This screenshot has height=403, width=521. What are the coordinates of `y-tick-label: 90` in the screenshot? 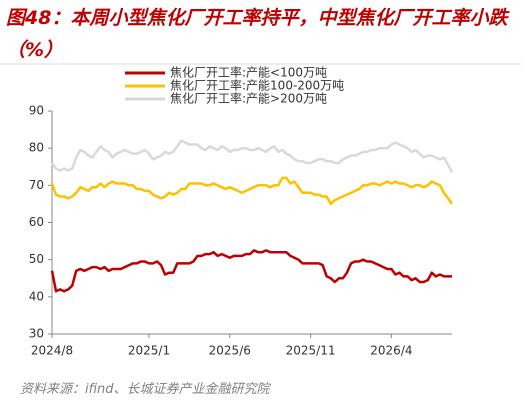 It's located at (36, 111).